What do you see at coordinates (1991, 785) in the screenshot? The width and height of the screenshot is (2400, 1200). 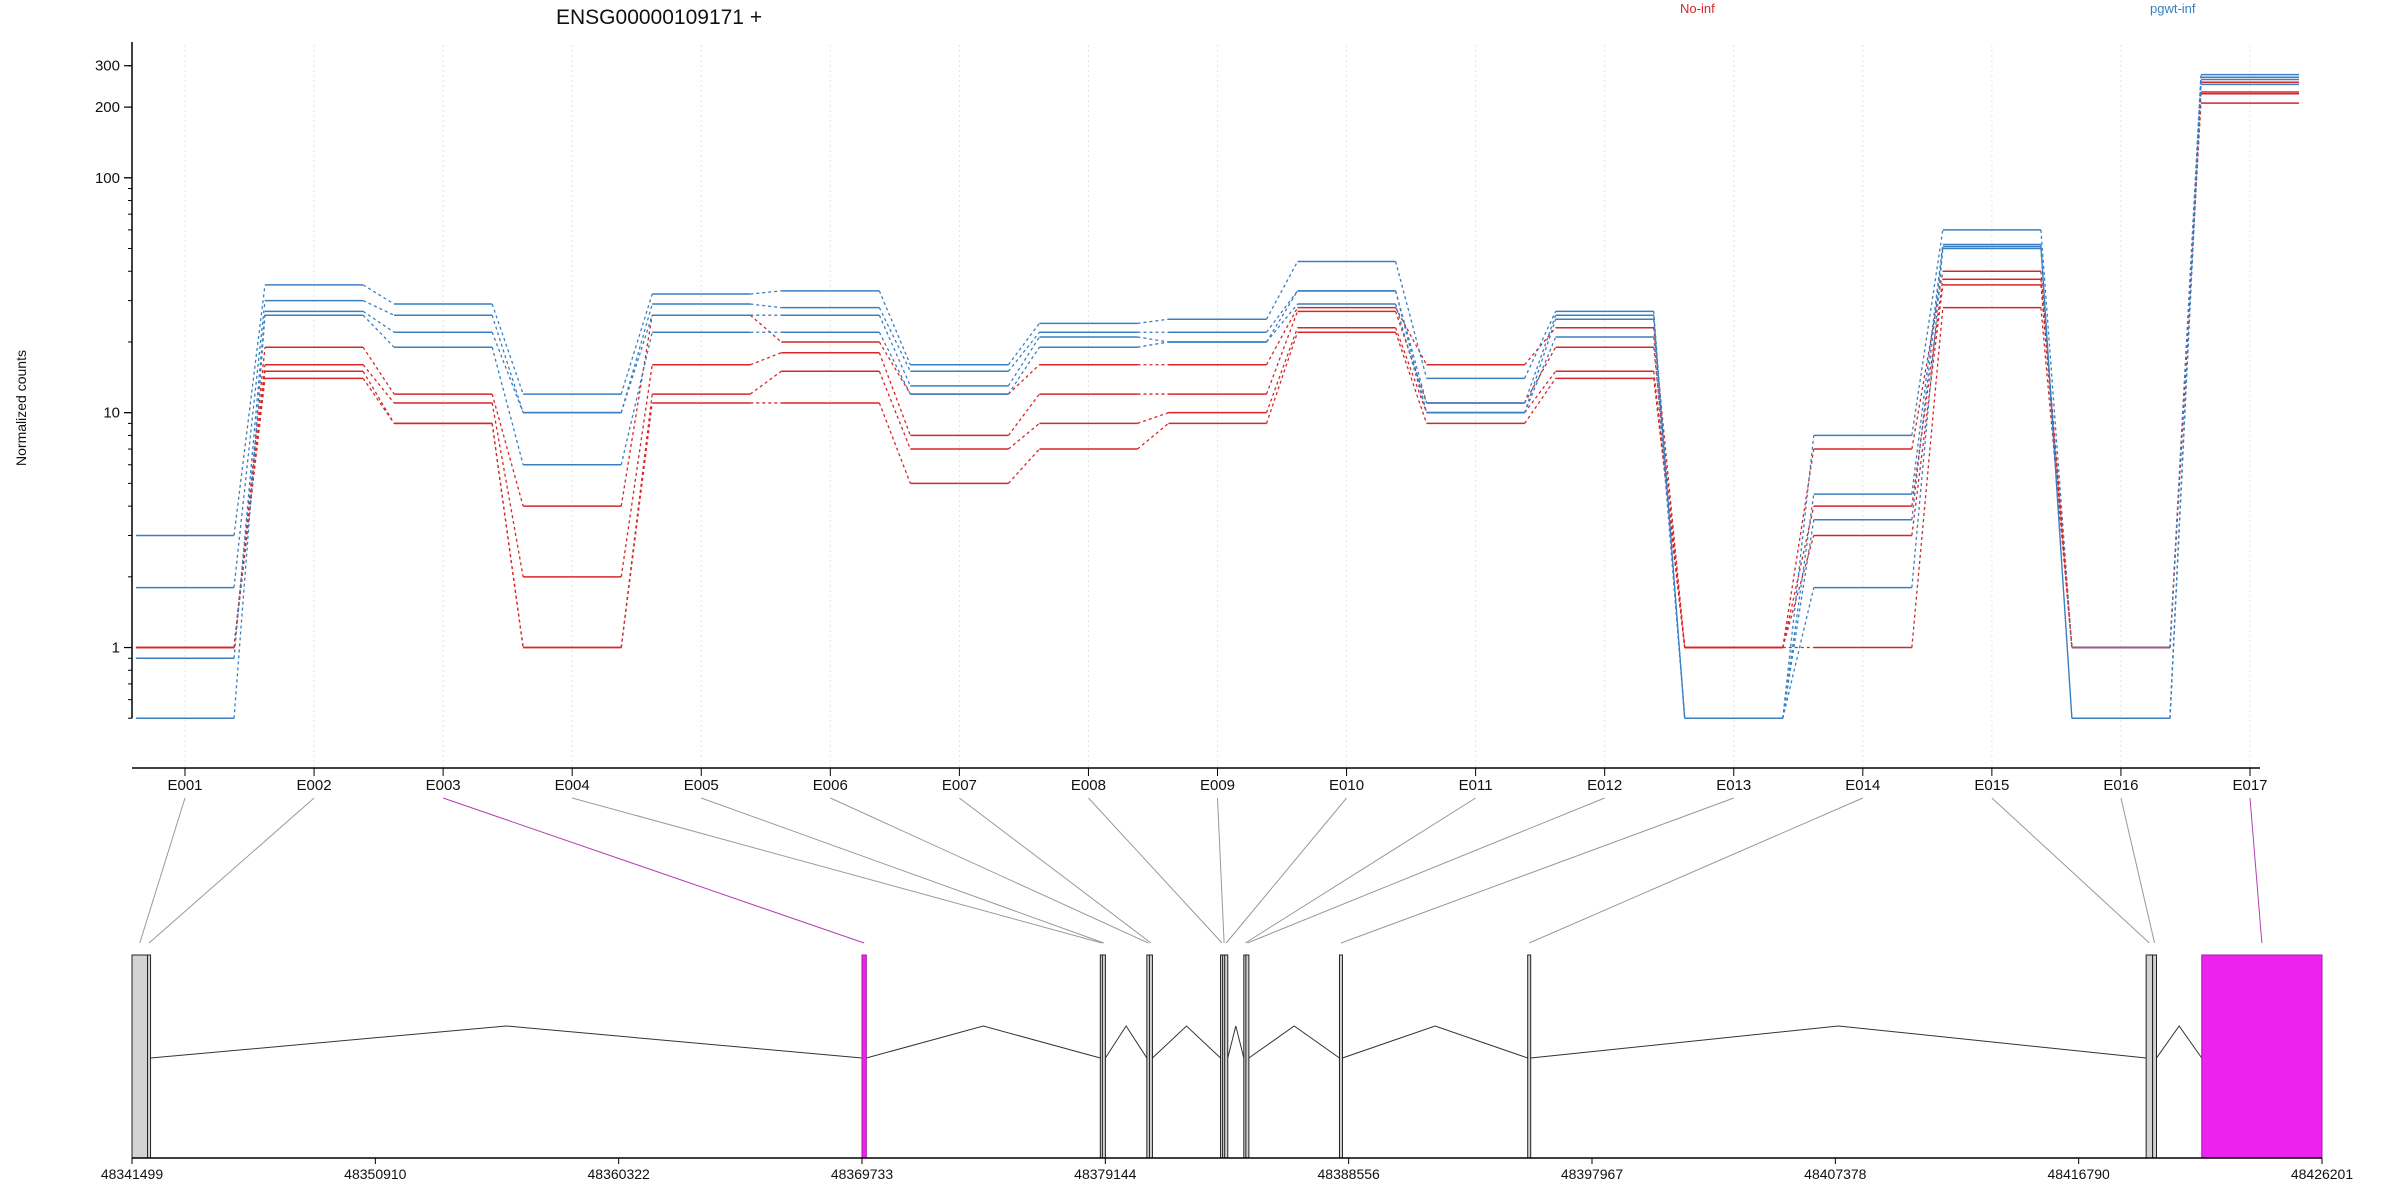 I see `x-tick-label: E015` at bounding box center [1991, 785].